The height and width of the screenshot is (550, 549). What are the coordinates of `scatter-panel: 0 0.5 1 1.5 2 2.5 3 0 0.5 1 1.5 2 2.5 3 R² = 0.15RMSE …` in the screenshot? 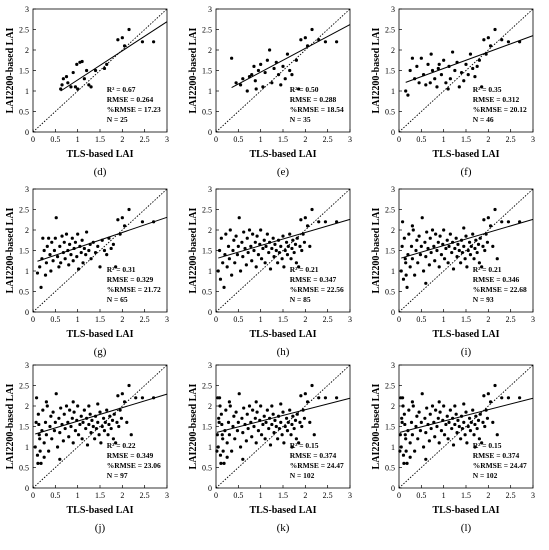 It's located at (270, 447).